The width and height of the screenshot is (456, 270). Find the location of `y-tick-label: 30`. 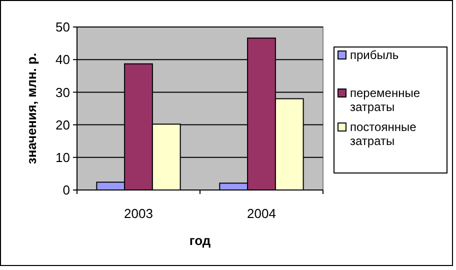

y-tick-label: 30 is located at coordinates (63, 92).